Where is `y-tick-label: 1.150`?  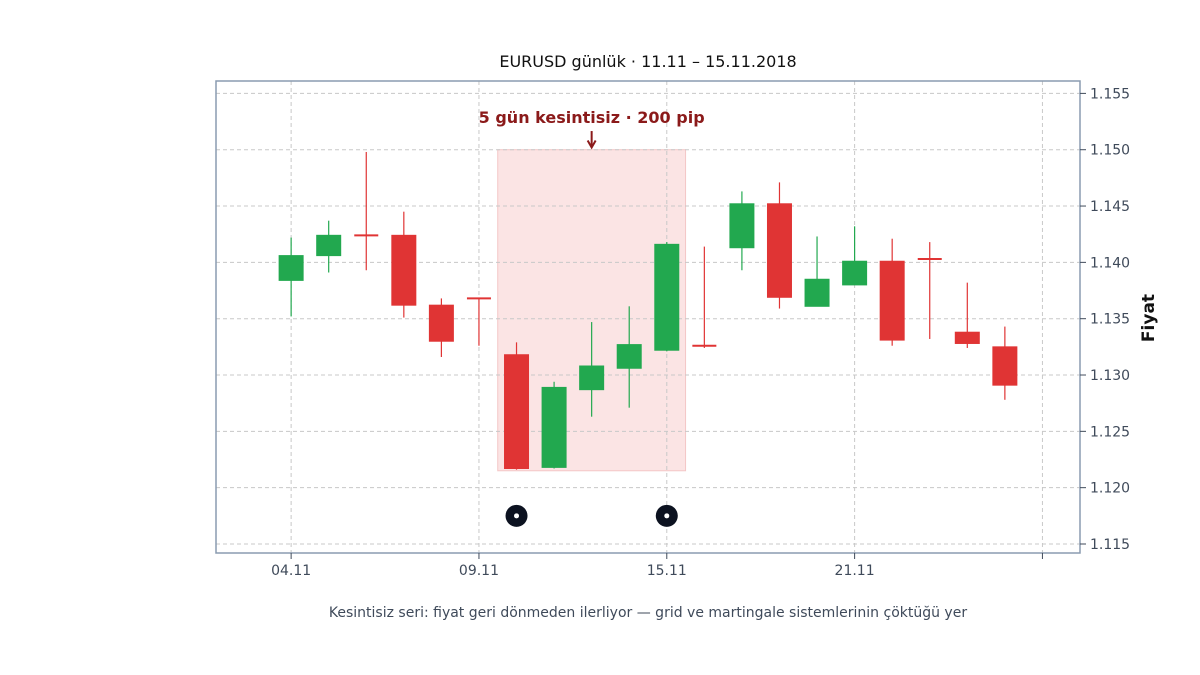 y-tick-label: 1.150 is located at coordinates (1110, 151).